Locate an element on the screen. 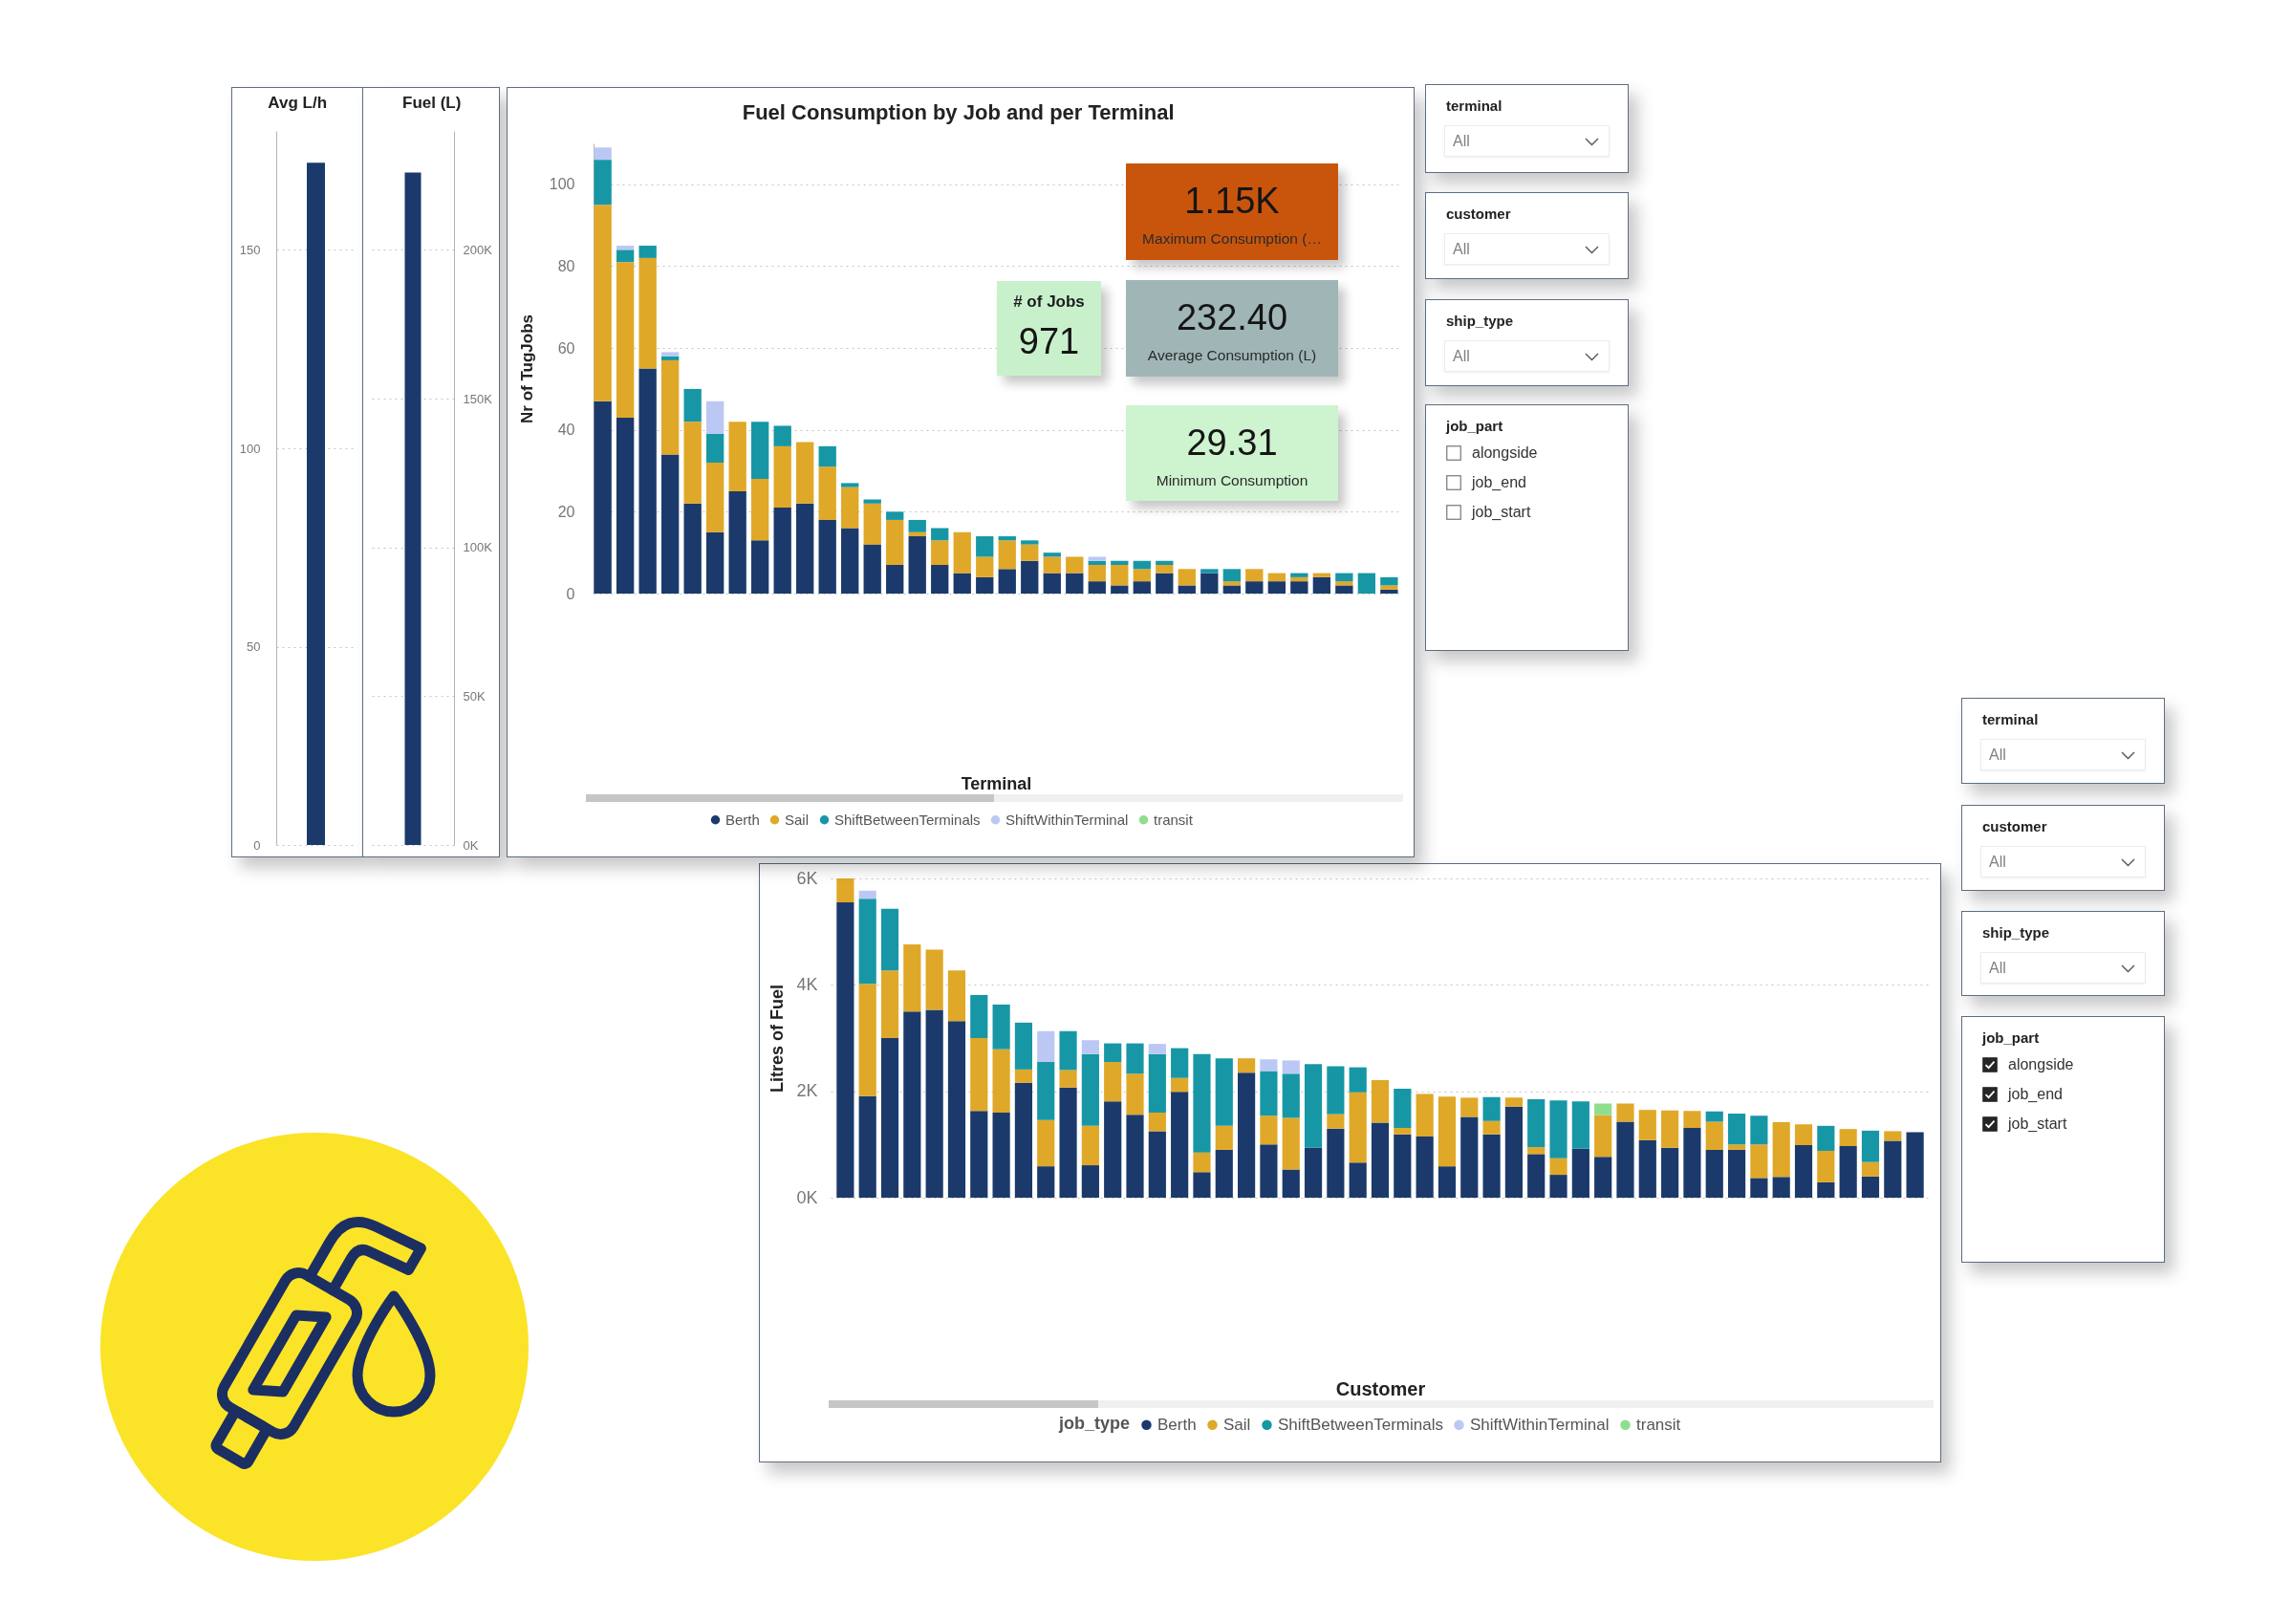 The image size is (2270, 1624). chart-title: Fuel (L) is located at coordinates (431, 103).